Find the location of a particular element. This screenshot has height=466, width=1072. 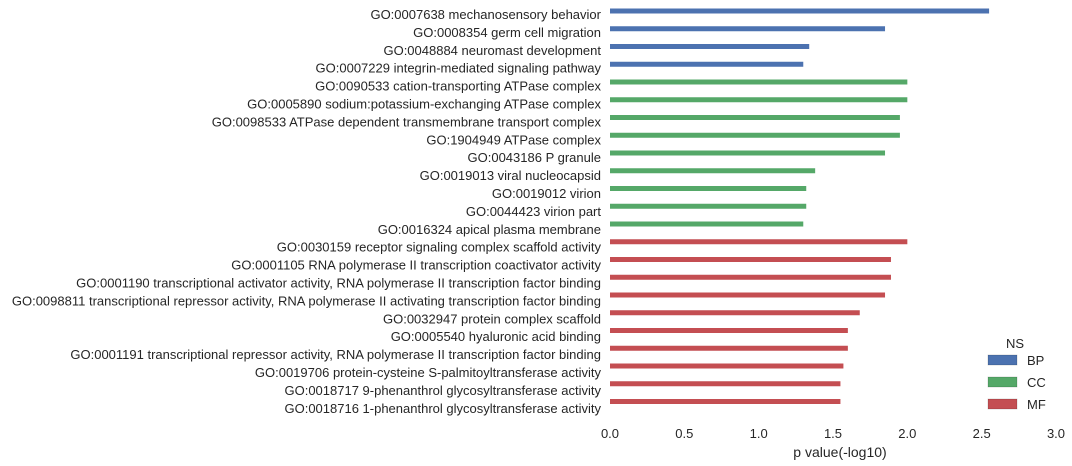

category-label: GO:0019012 virion is located at coordinates (546, 193).